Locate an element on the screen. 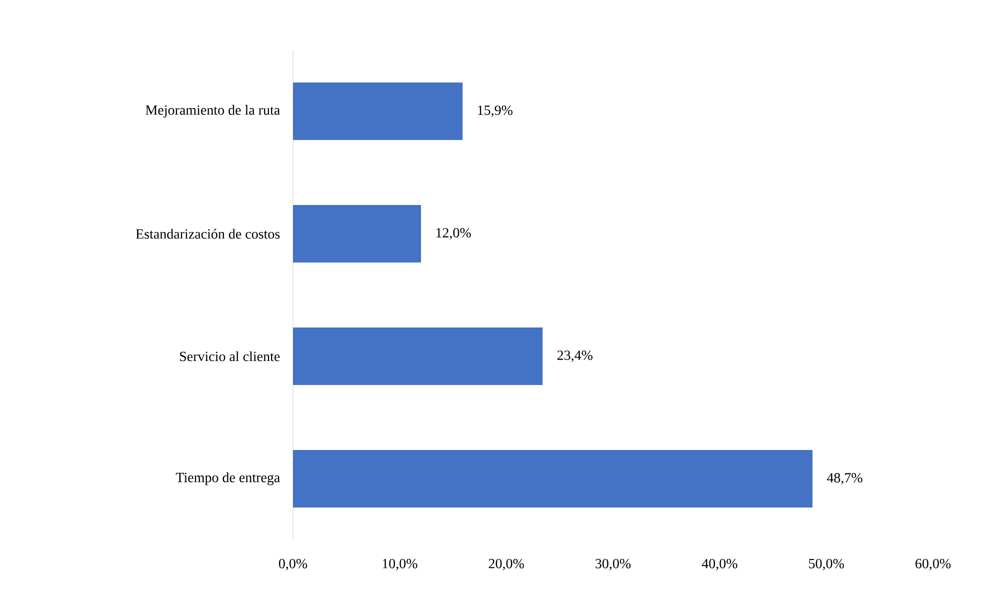 The image size is (982, 597). y-tick-label: Servicio al cliente is located at coordinates (230, 356).